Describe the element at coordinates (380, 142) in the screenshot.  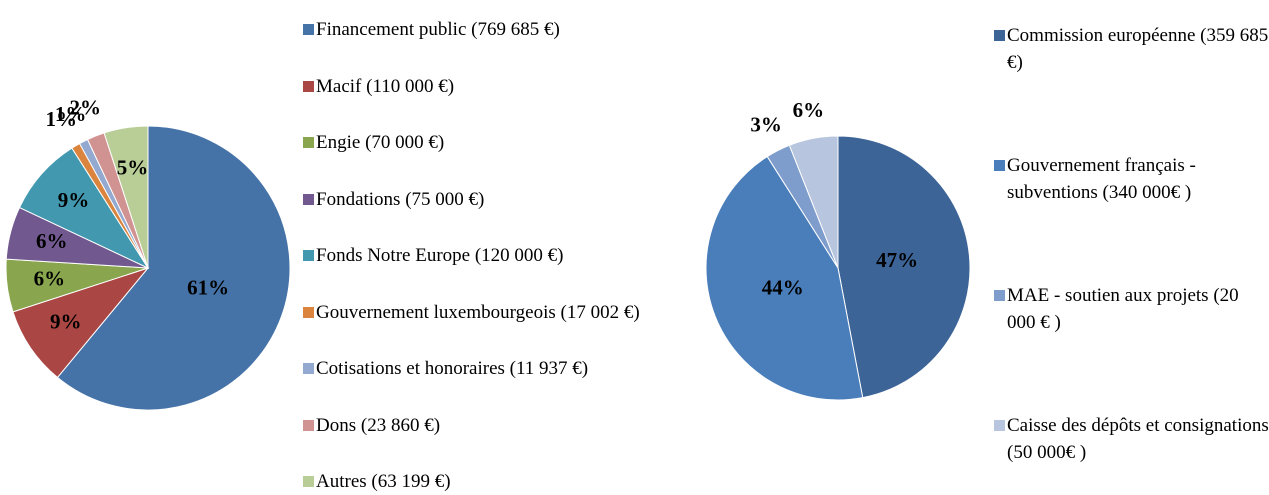
I see `legend-label: Engie (70 000 €)` at that location.